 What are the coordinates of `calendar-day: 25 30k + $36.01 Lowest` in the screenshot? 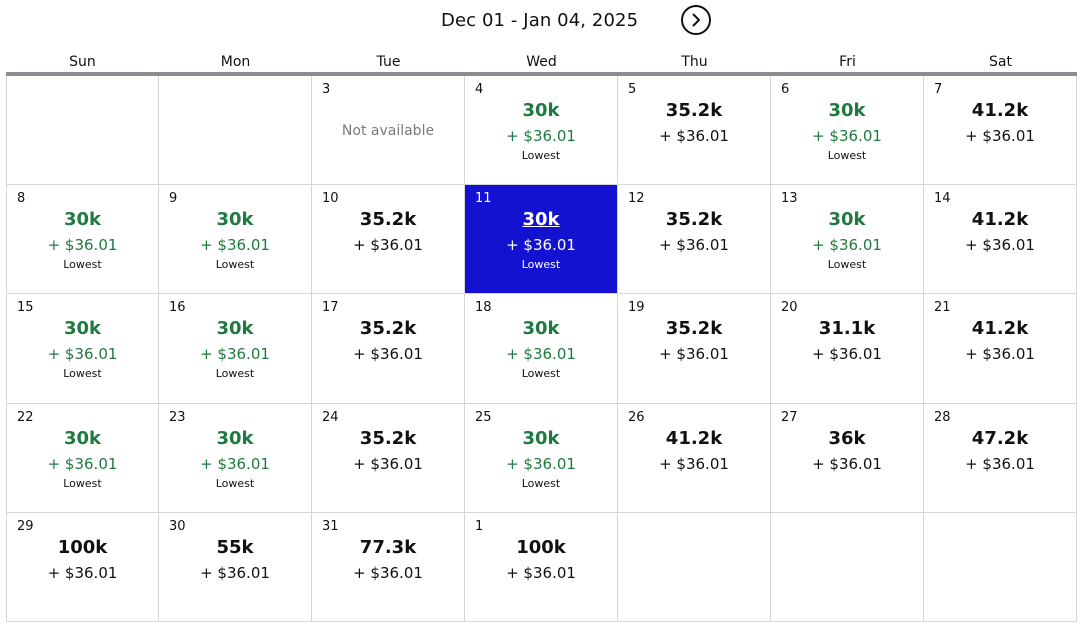 It's located at (541, 458).